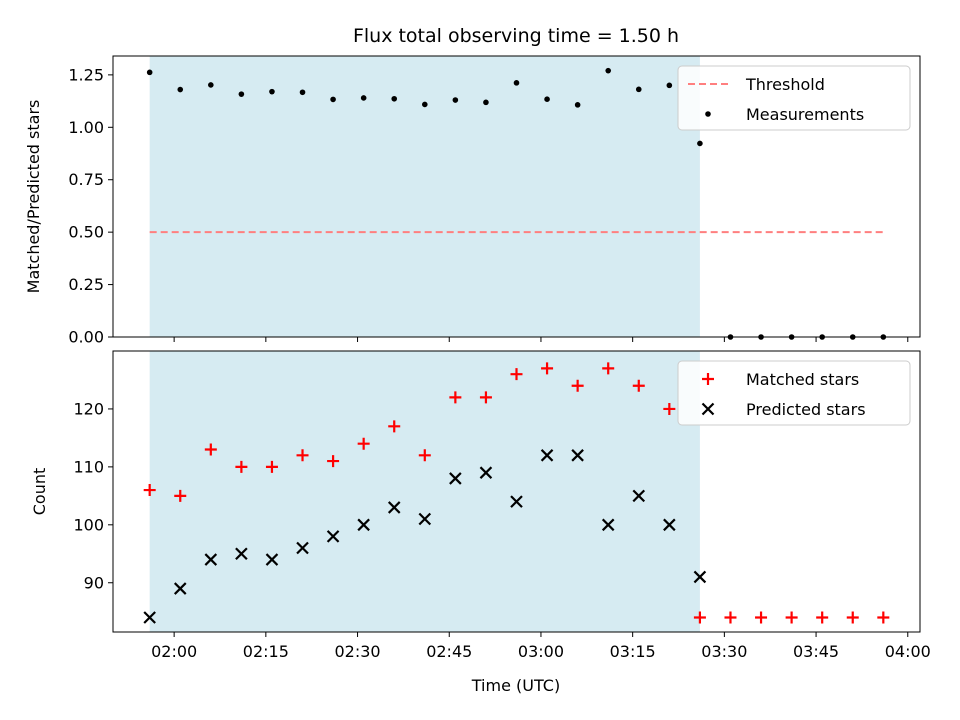 This screenshot has height=720, width=960. Describe the element at coordinates (724, 651) in the screenshot. I see `x-tick-label: 03:30` at that location.